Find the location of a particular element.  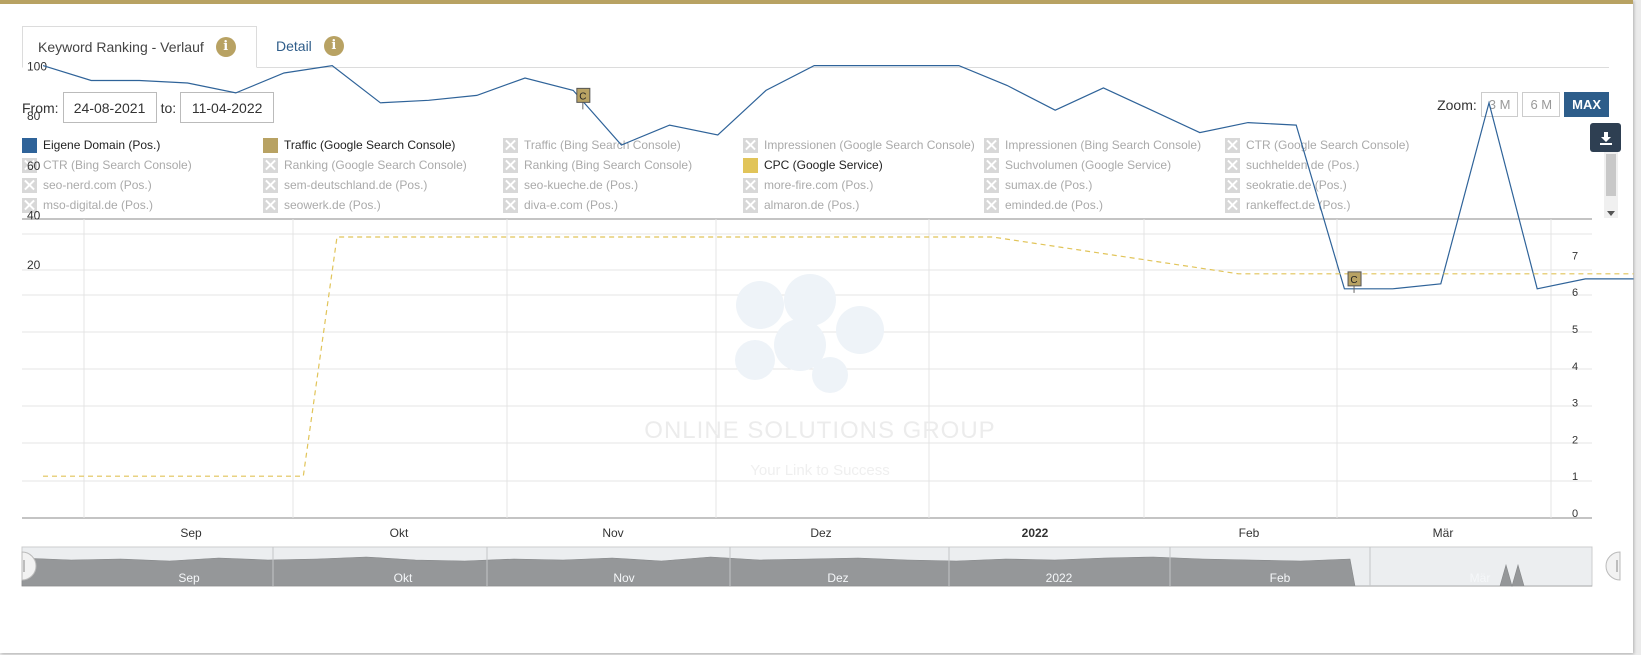

legend-label: more-fire.com (Pos.) is located at coordinates (819, 185).